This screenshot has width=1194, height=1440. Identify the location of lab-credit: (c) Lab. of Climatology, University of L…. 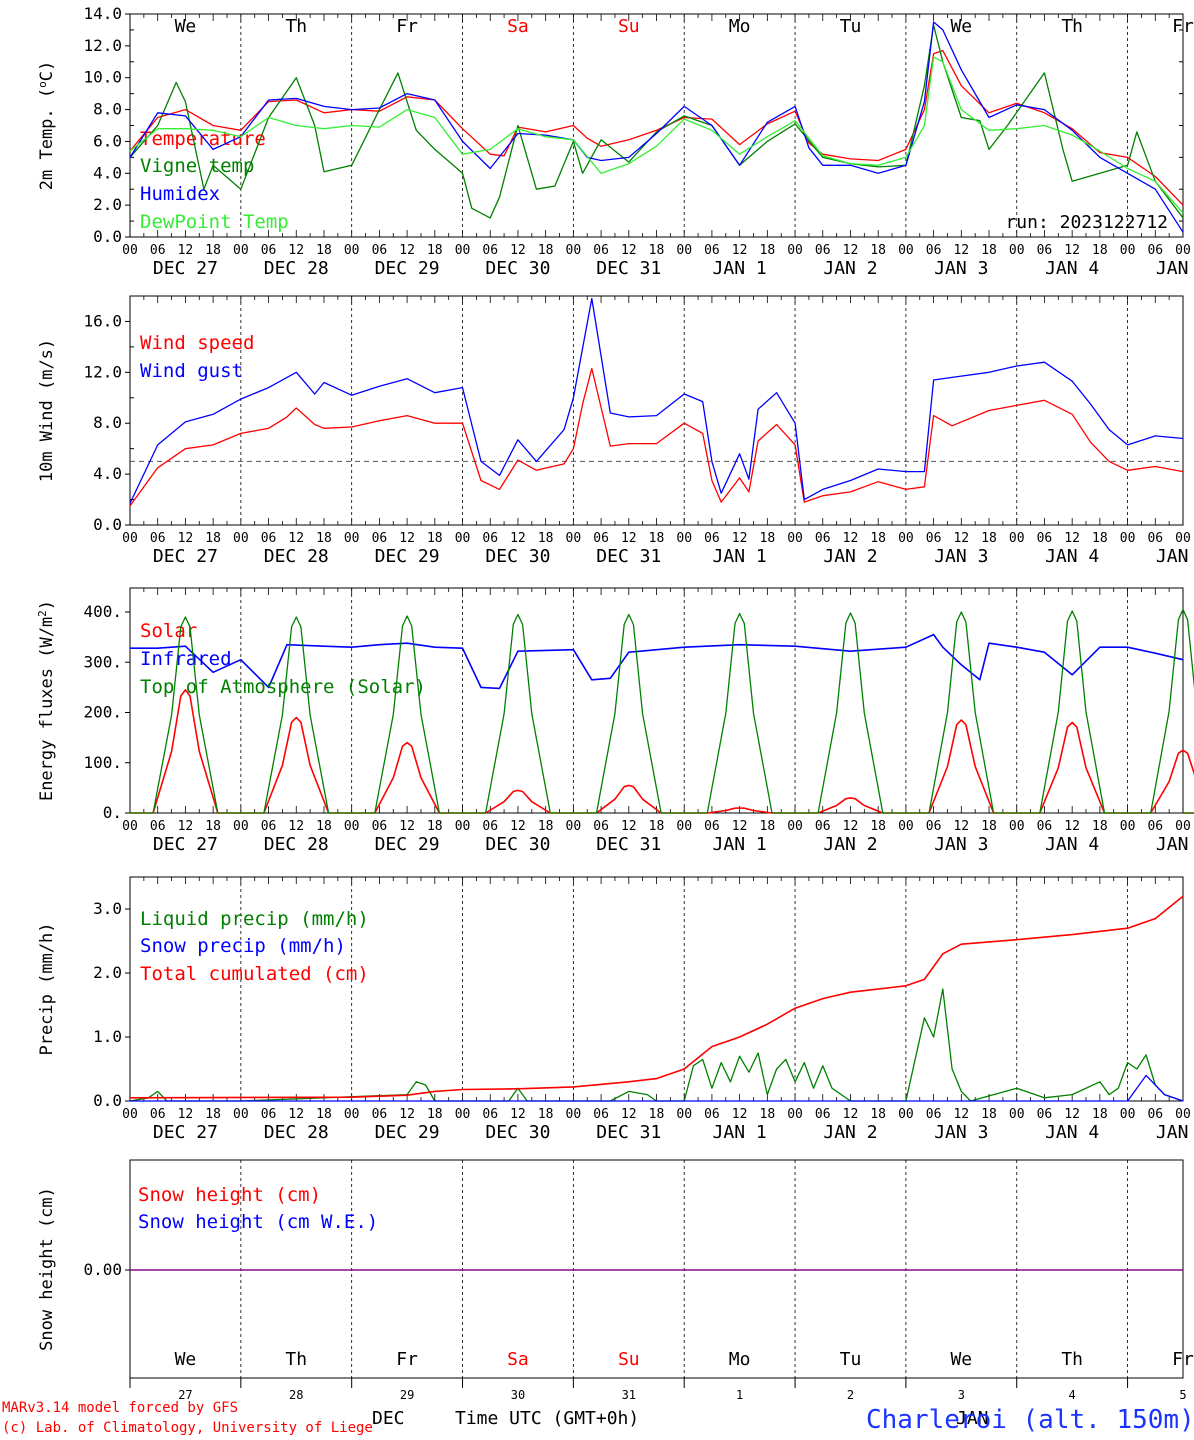
(187, 1428).